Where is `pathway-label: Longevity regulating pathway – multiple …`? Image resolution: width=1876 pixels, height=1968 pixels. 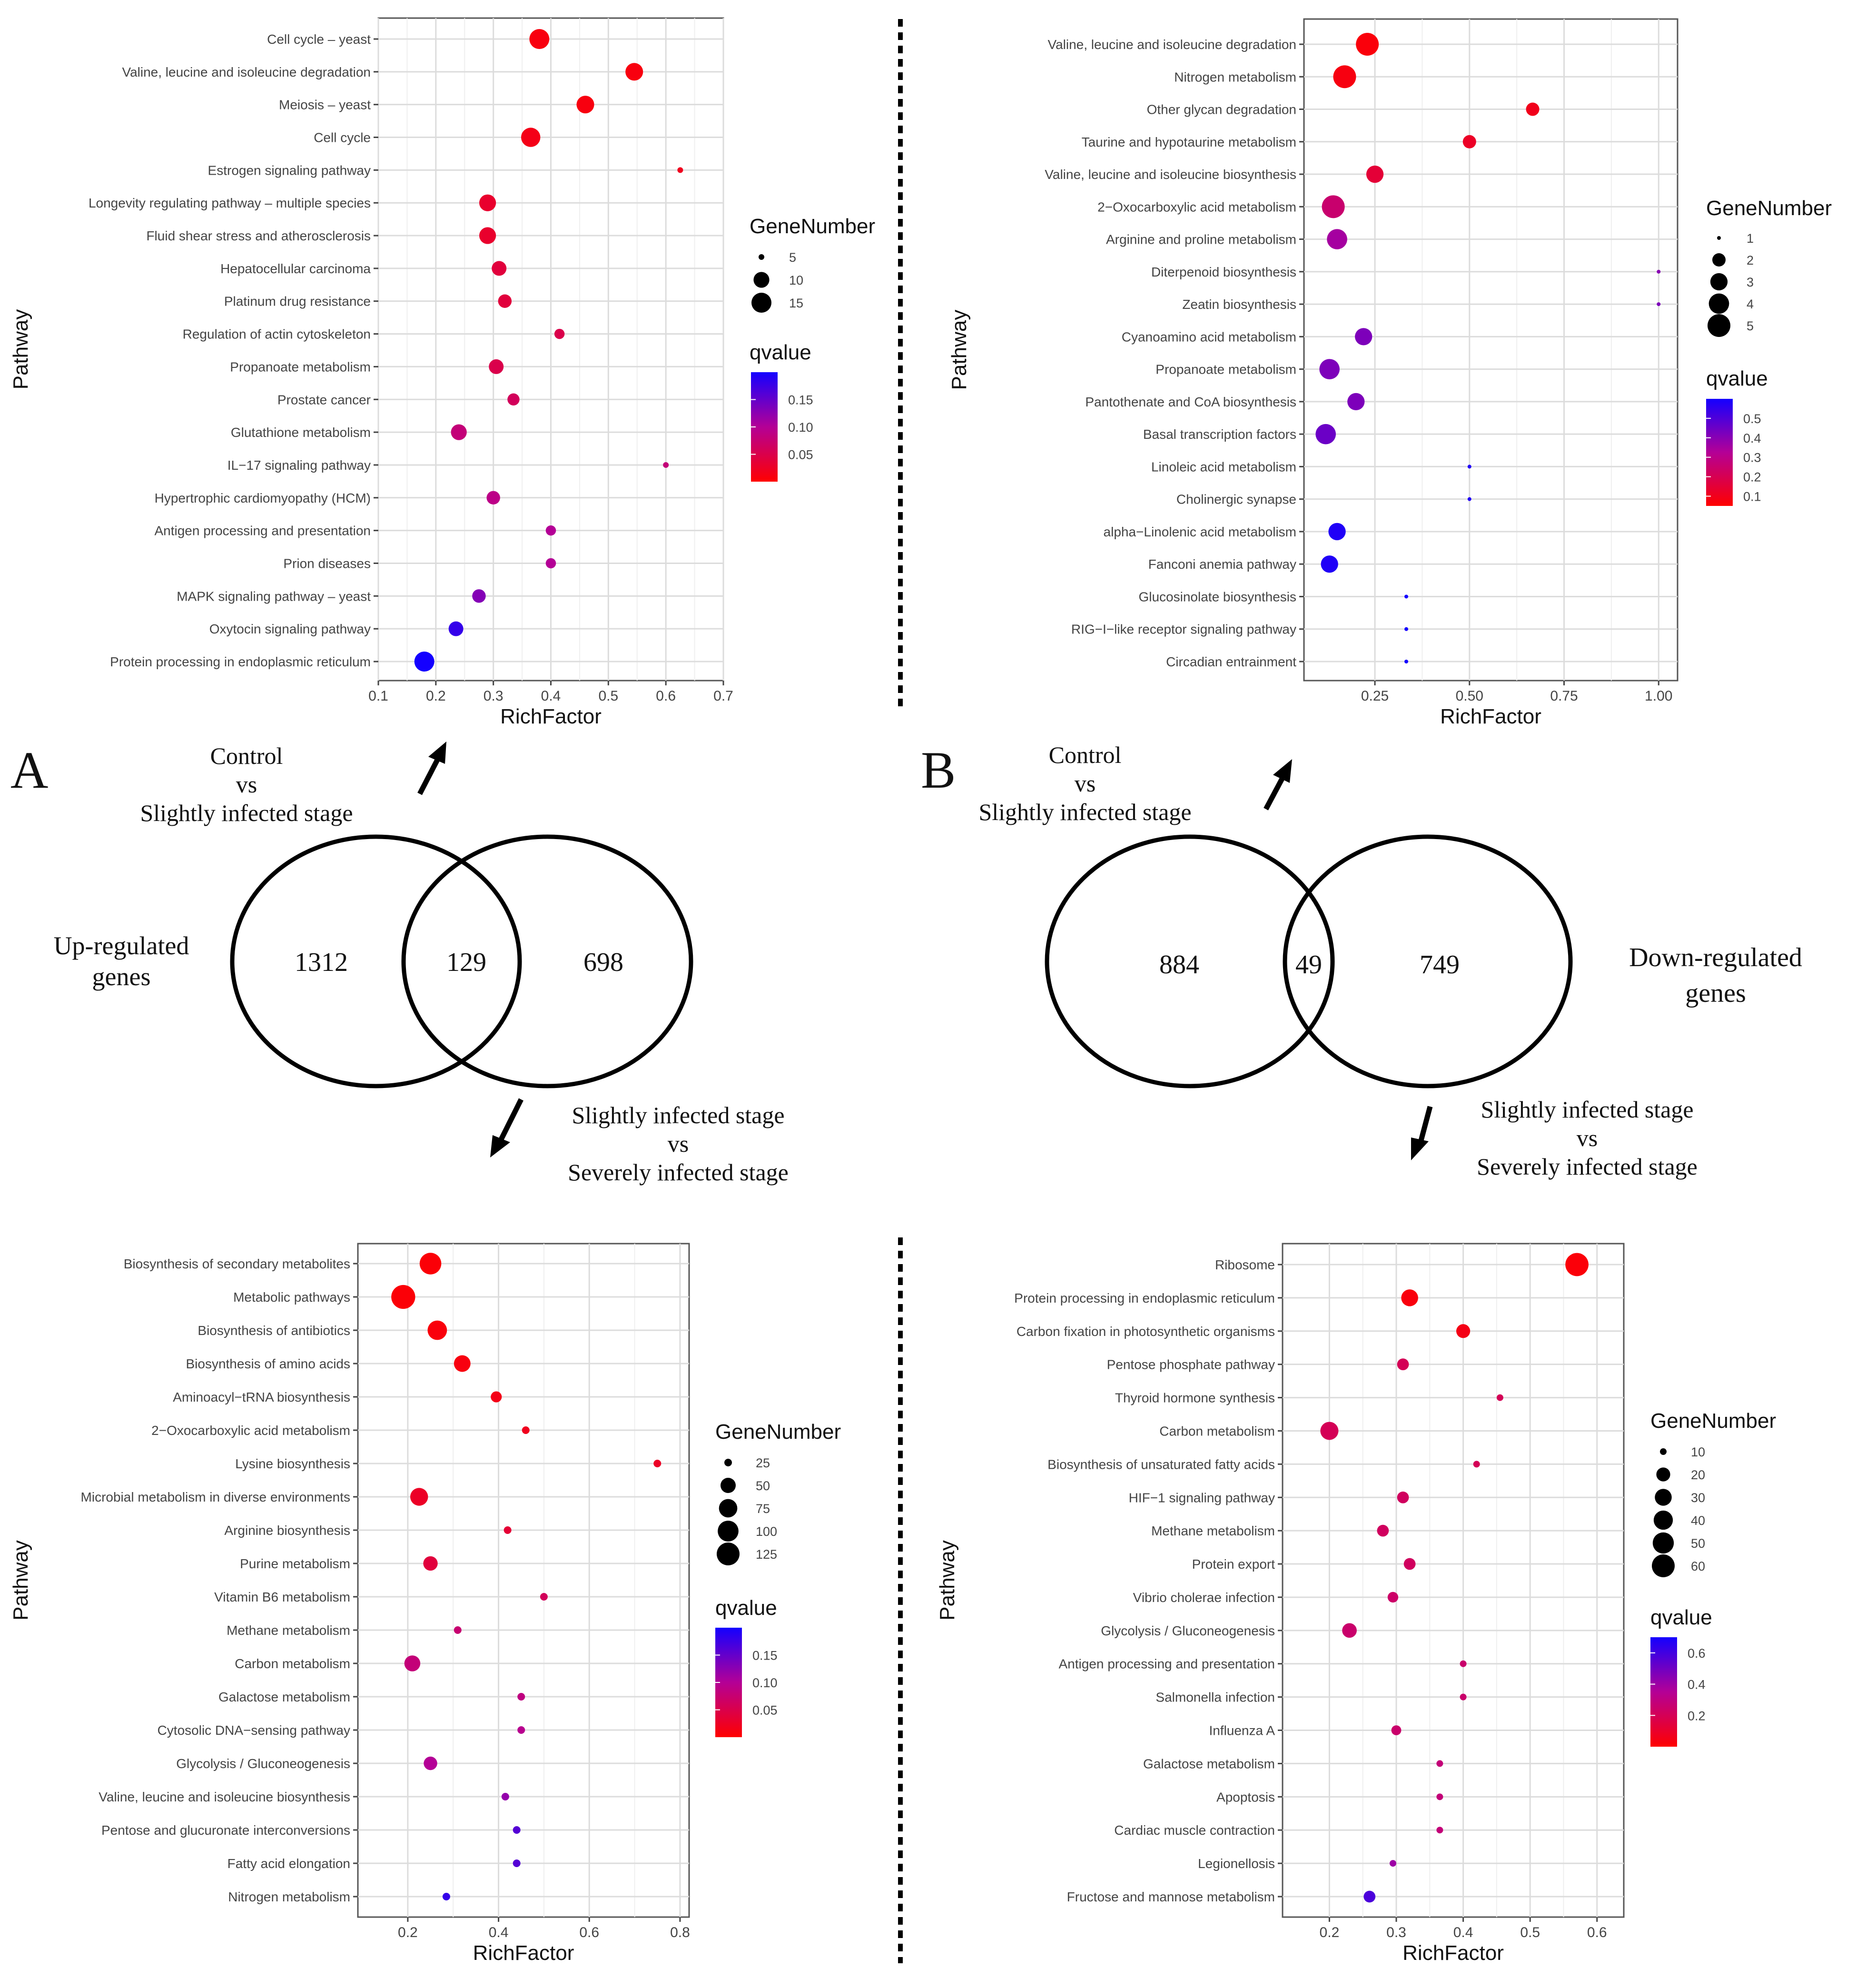 pathway-label: Longevity regulating pathway – multiple … is located at coordinates (230, 203).